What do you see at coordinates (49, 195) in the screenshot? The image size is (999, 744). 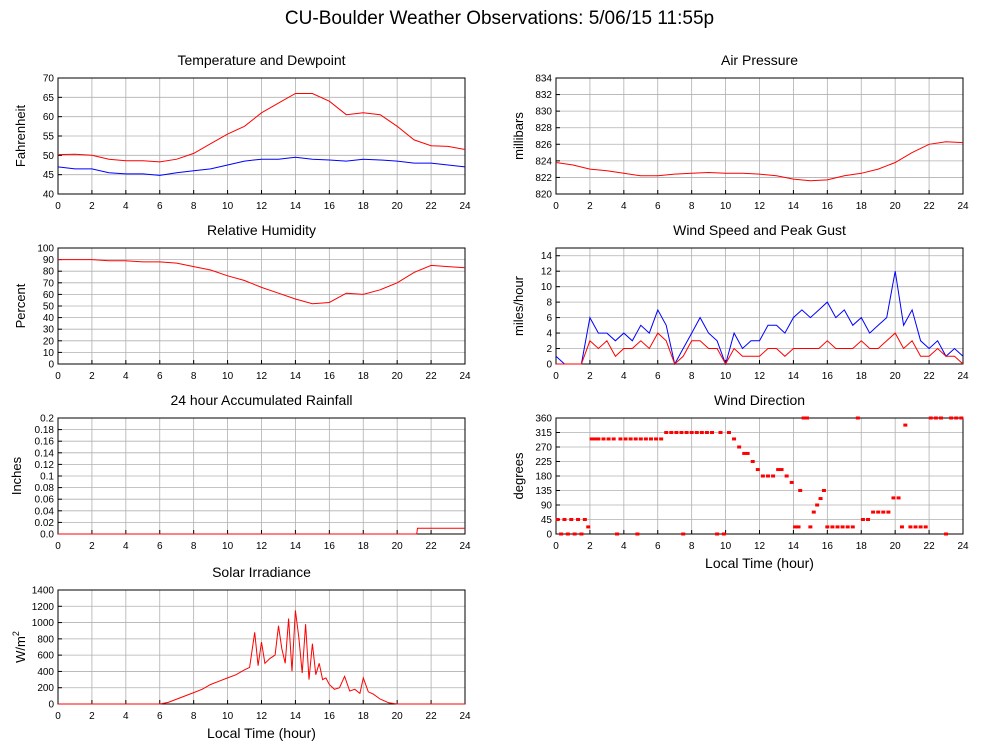 I see `y-tick-label: 40` at bounding box center [49, 195].